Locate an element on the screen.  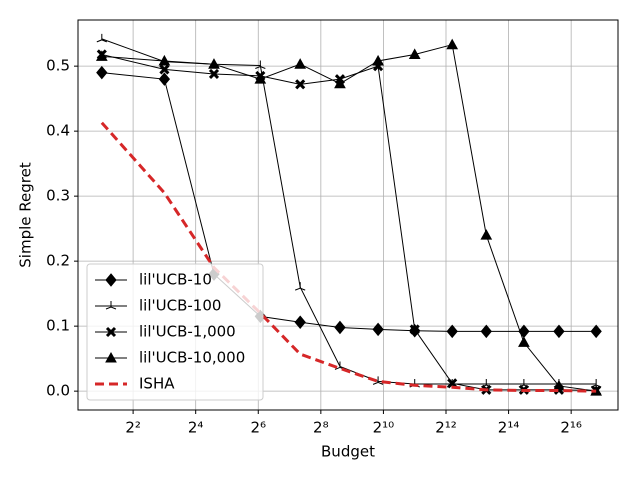
y-tick-label: 0.1 is located at coordinates (58, 326).